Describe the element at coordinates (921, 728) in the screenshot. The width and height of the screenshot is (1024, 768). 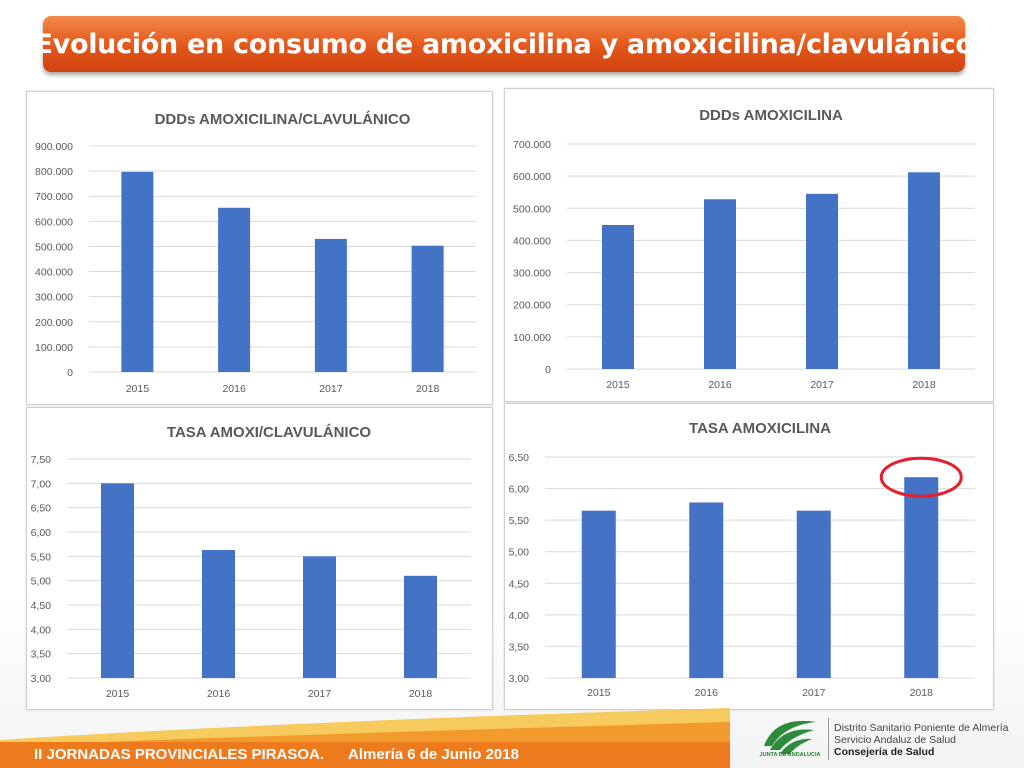
I see `logo-line-district: Distrito Sanitario Poniente de Almería` at that location.